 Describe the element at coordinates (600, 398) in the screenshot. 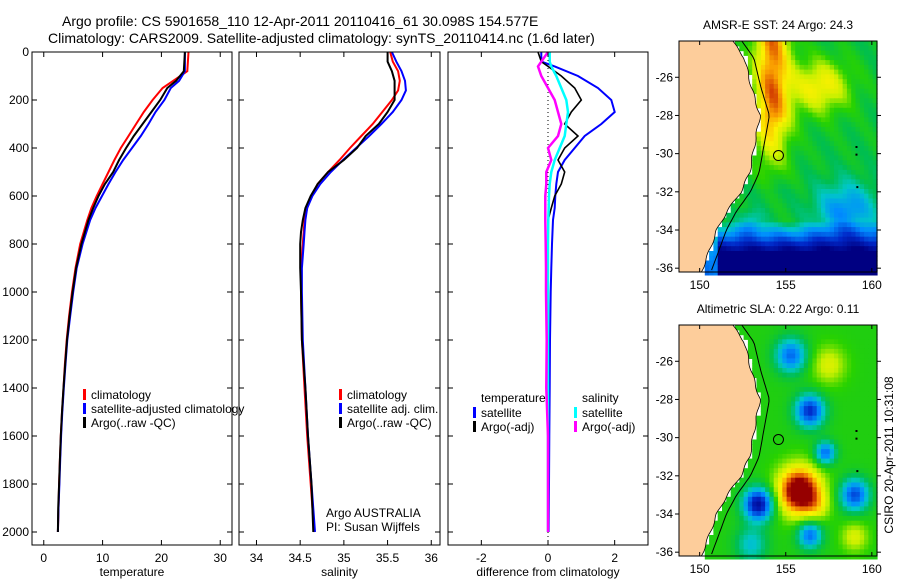

I see `legend-heading: salinity` at that location.